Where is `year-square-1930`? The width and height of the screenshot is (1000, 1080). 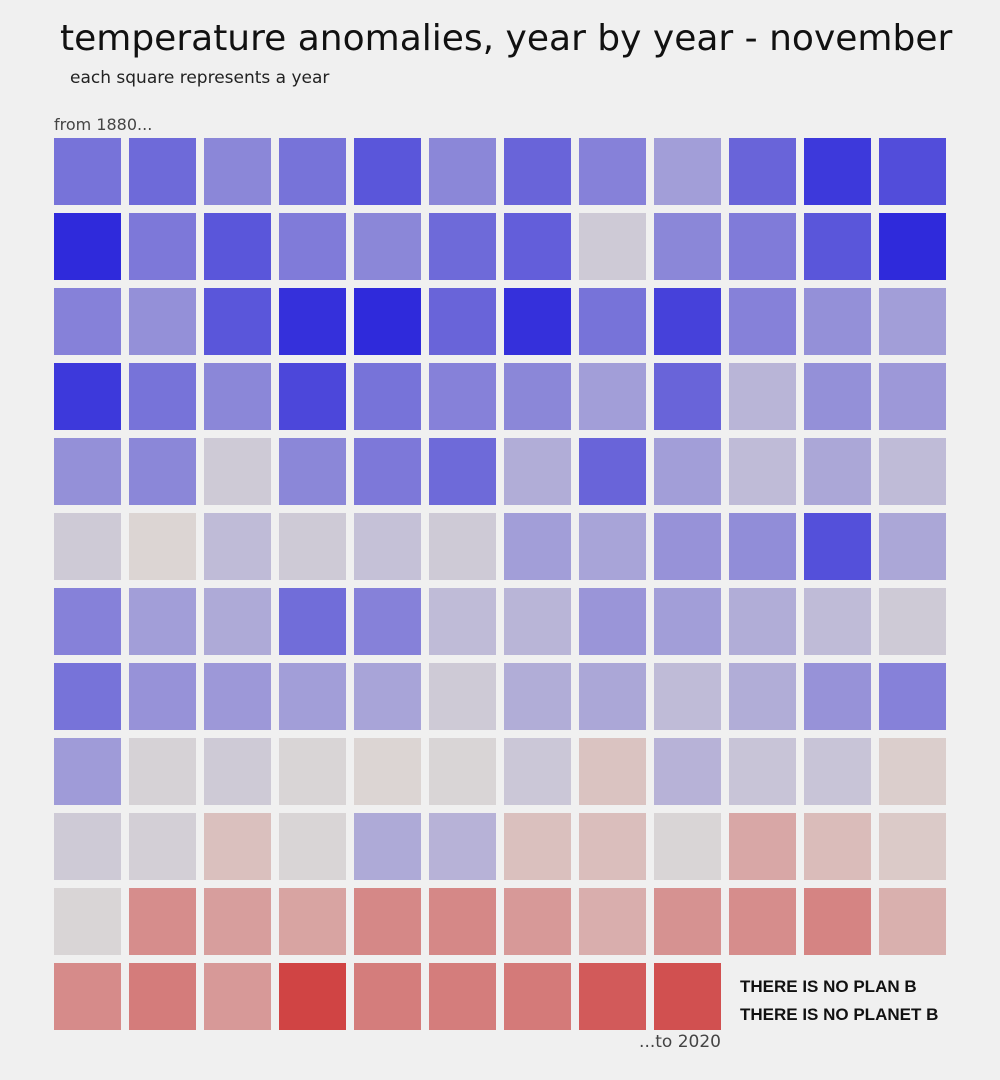
year-square-1930 is located at coordinates (237, 471).